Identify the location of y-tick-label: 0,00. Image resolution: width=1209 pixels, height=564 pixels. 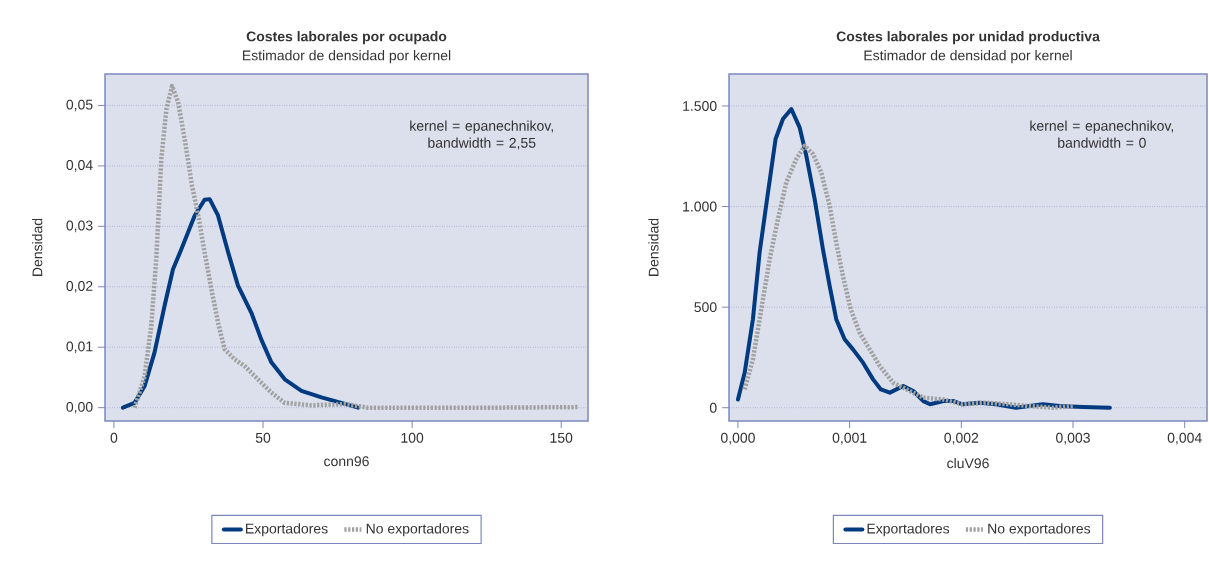
(79, 407).